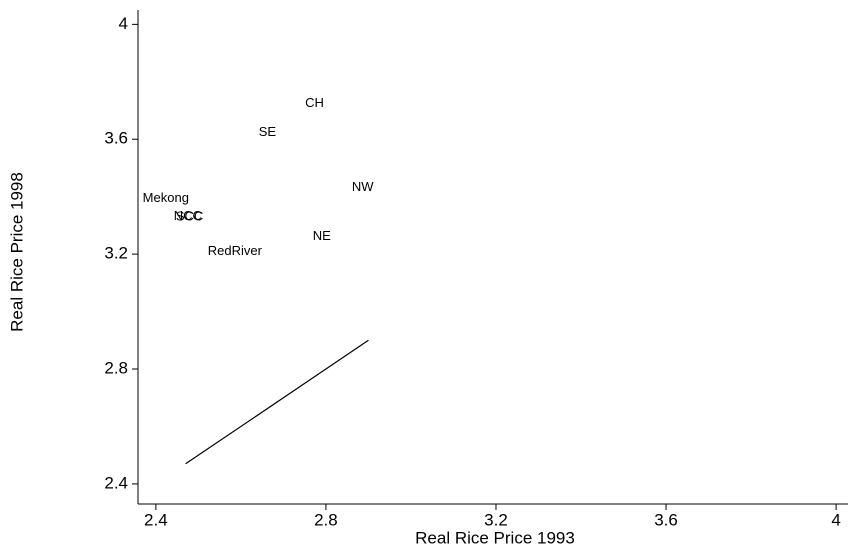 The width and height of the screenshot is (856, 552). What do you see at coordinates (116, 482) in the screenshot?
I see `y-tick-label: 2.4` at bounding box center [116, 482].